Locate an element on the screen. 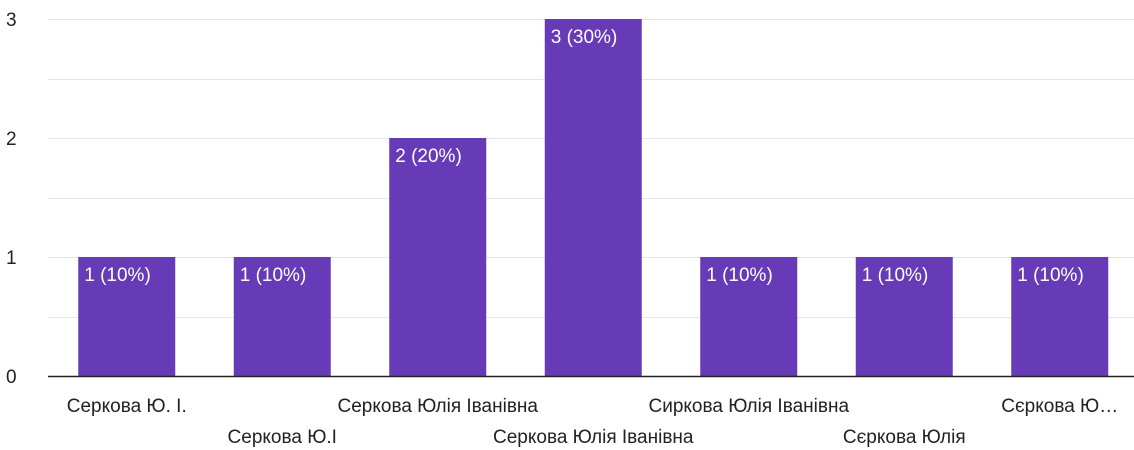  bar-data-label: 2 (20%) is located at coordinates (428, 156).